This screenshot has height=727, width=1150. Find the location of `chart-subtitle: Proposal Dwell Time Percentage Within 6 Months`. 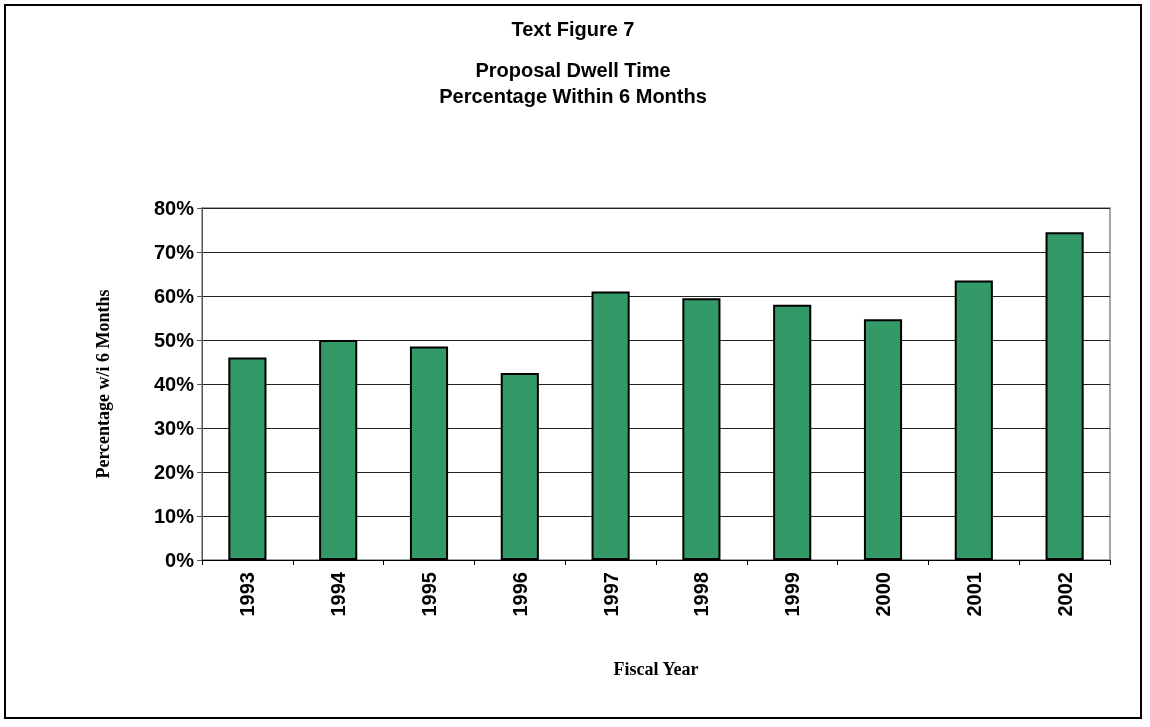

chart-subtitle: Proposal Dwell Time Percentage Within 6 Months is located at coordinates (573, 83).